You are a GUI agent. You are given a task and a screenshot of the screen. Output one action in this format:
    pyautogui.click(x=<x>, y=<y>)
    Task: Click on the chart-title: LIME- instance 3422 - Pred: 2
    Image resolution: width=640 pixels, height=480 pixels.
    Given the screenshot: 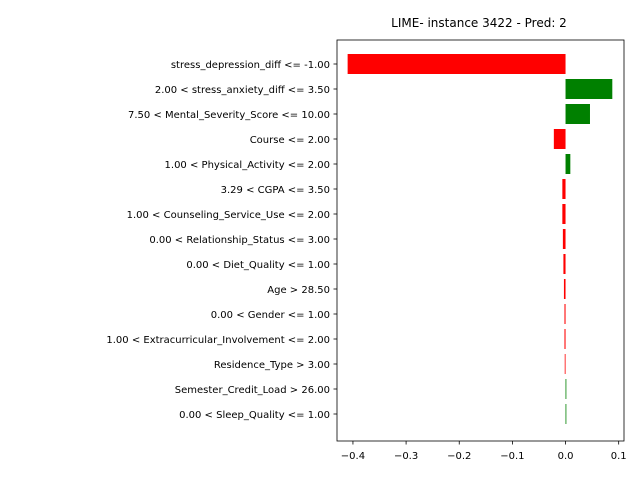 What is the action you would take?
    pyautogui.click(x=479, y=23)
    